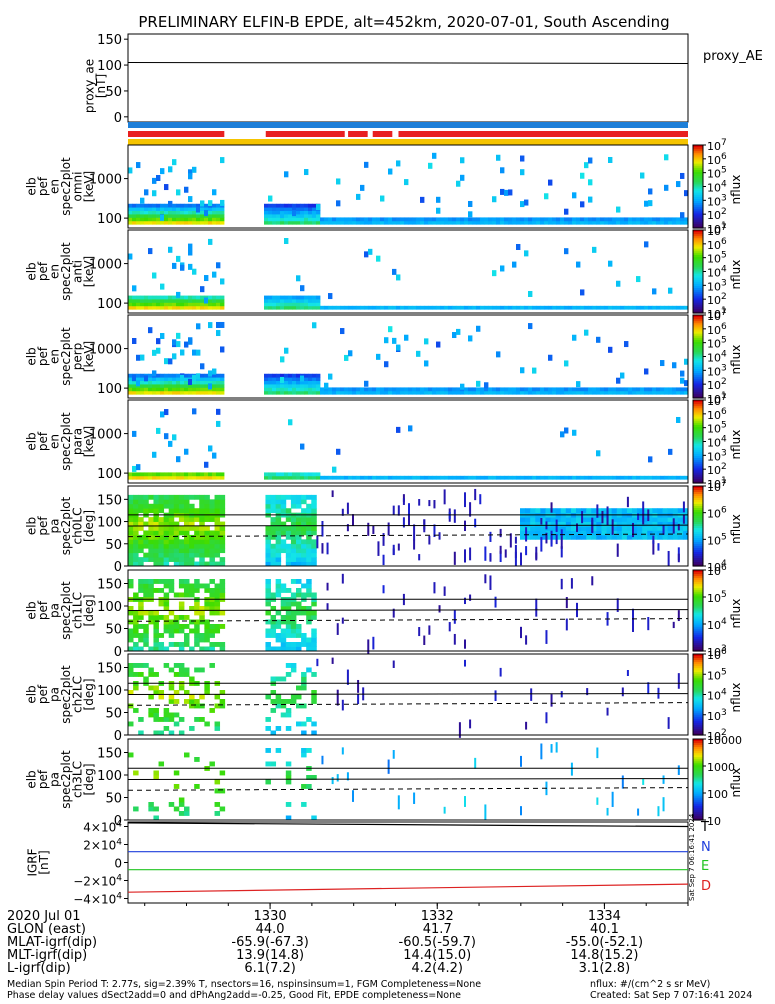  What do you see at coordinates (736, 529) in the screenshot?
I see `colorbar-label: nflux` at bounding box center [736, 529].